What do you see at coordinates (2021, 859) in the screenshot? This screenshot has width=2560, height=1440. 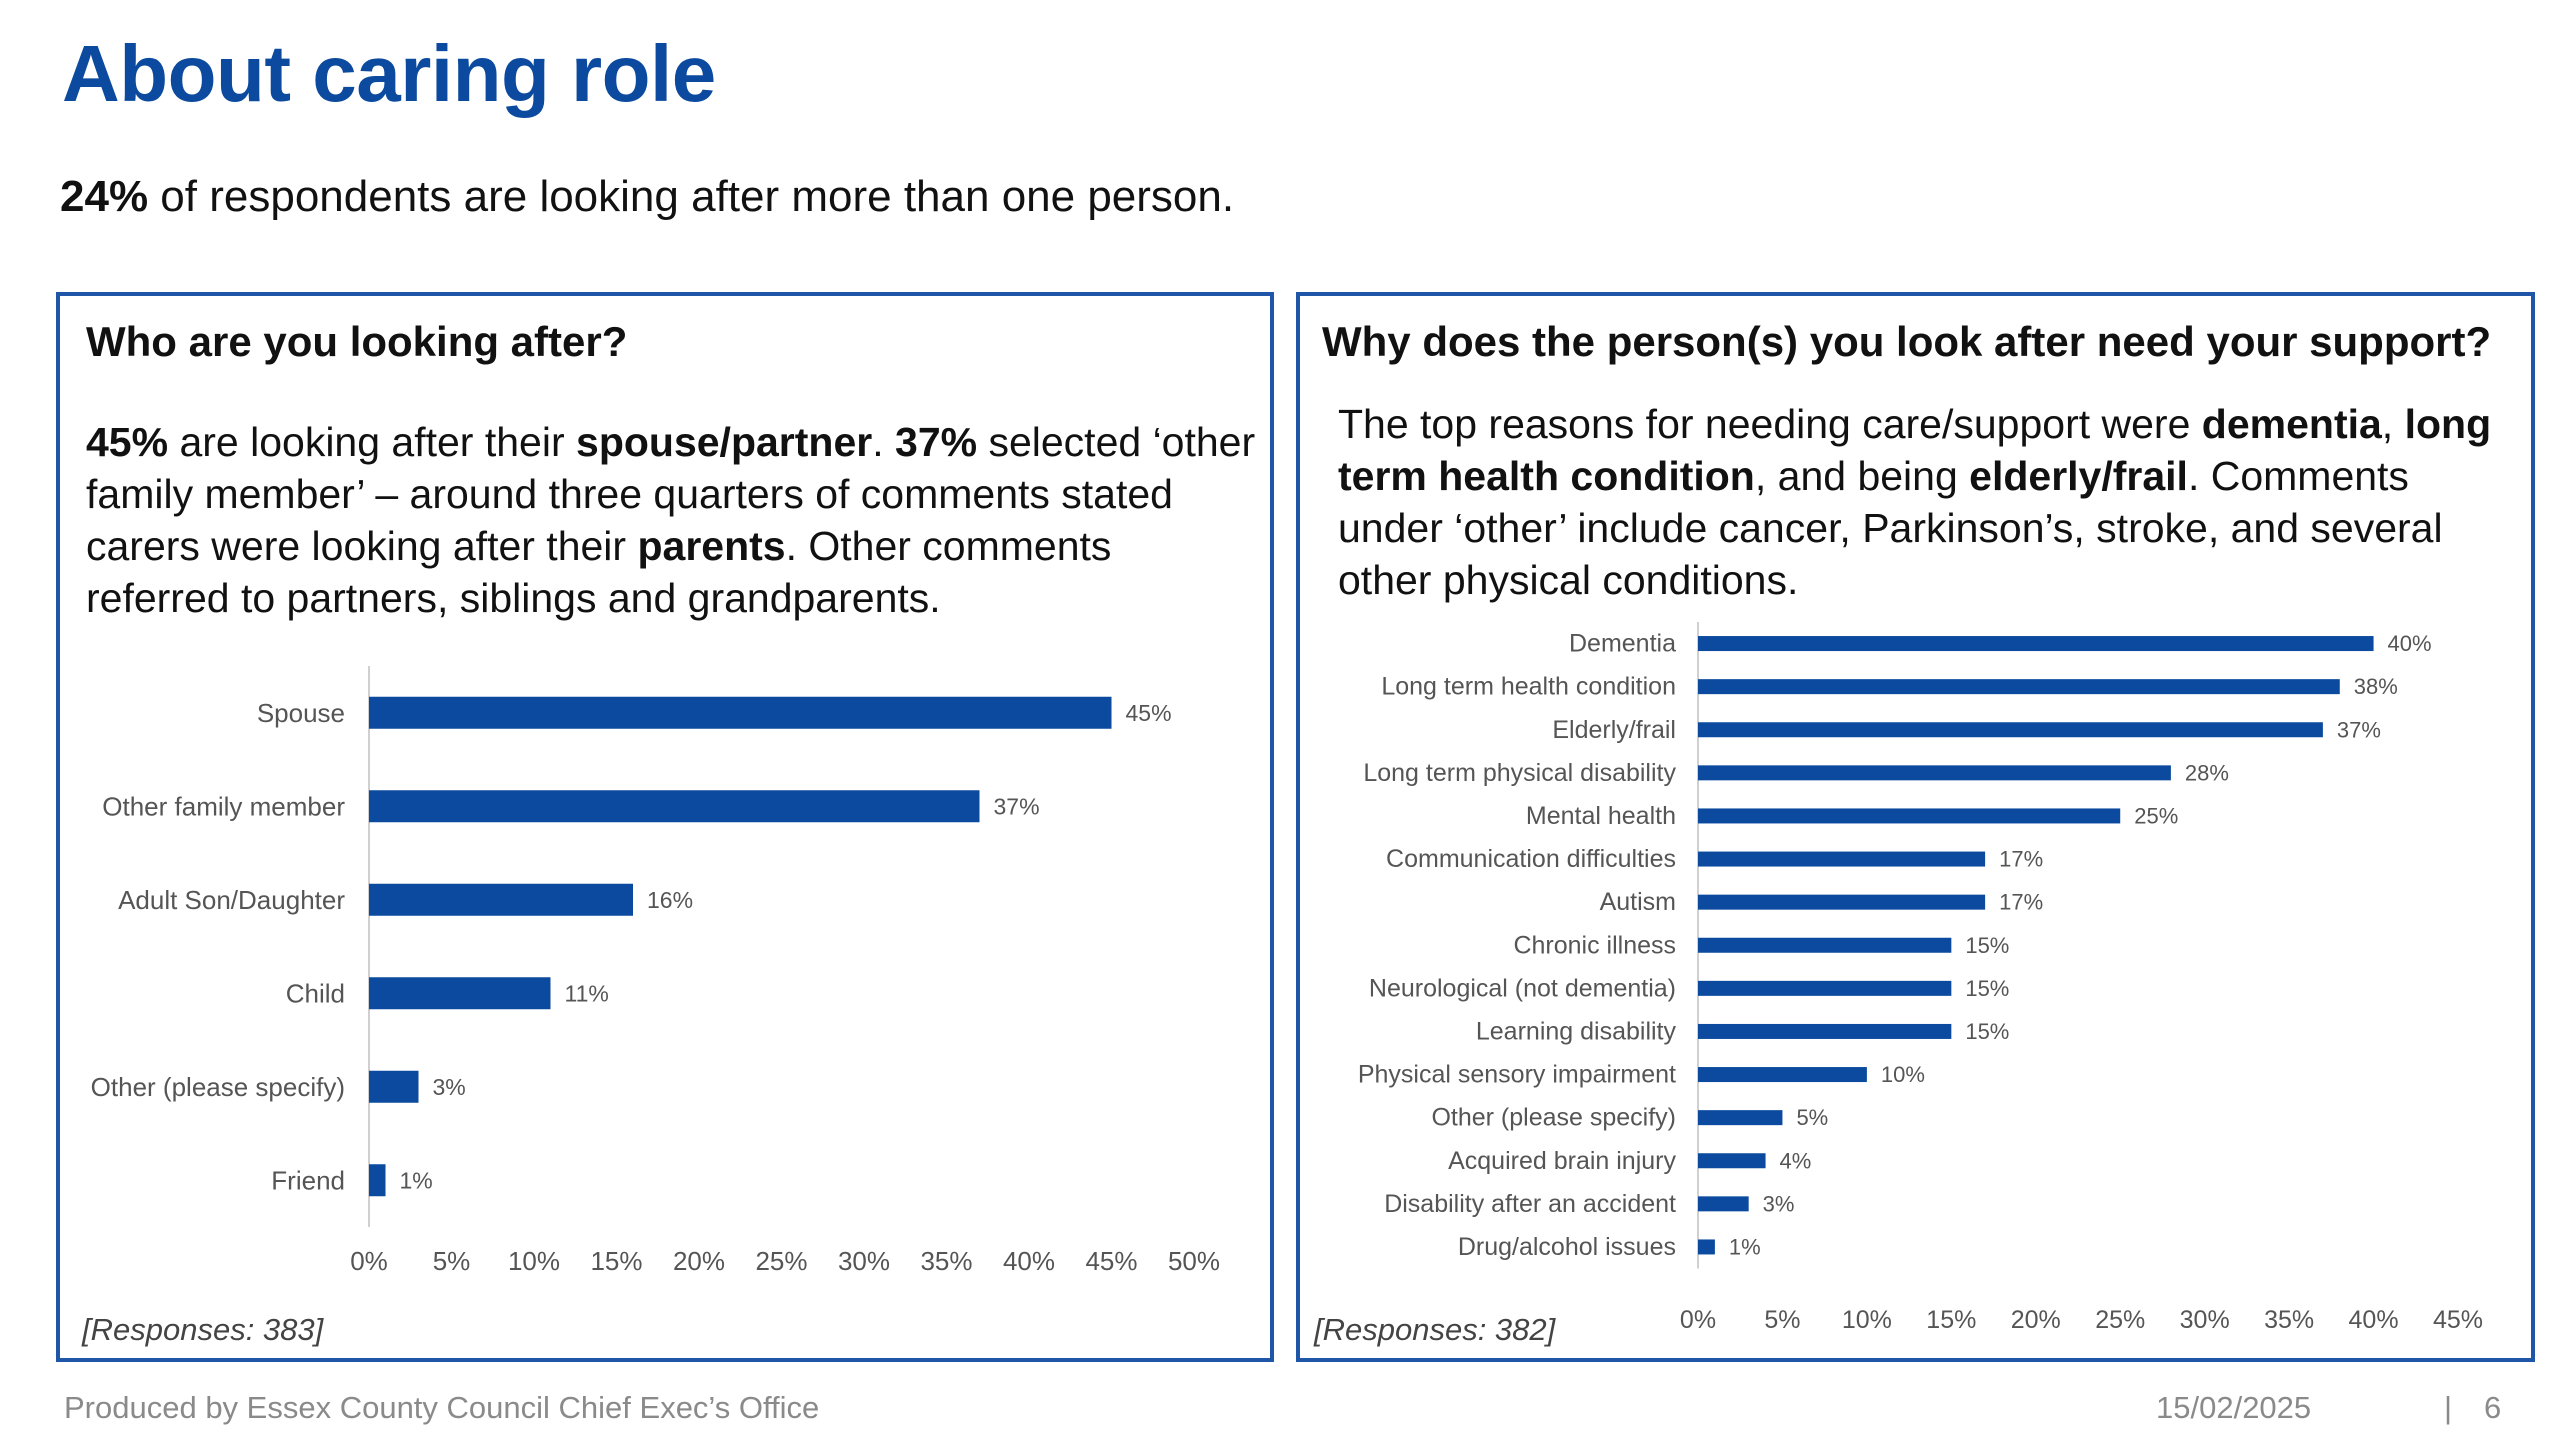 I see `data-label: 17%` at bounding box center [2021, 859].